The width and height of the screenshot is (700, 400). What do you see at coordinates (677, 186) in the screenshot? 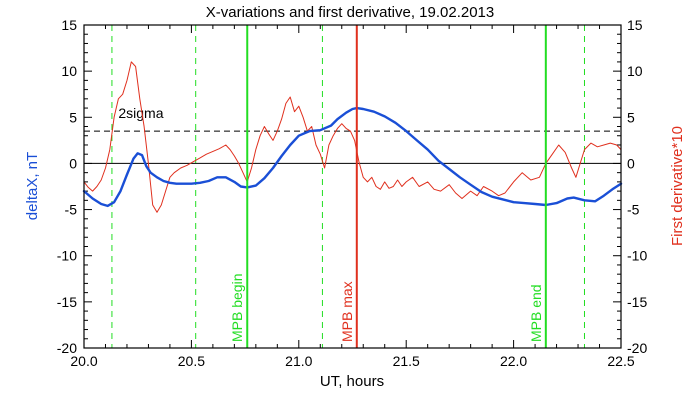
I see `y-axis-title-right: First derivative*10` at bounding box center [677, 186].